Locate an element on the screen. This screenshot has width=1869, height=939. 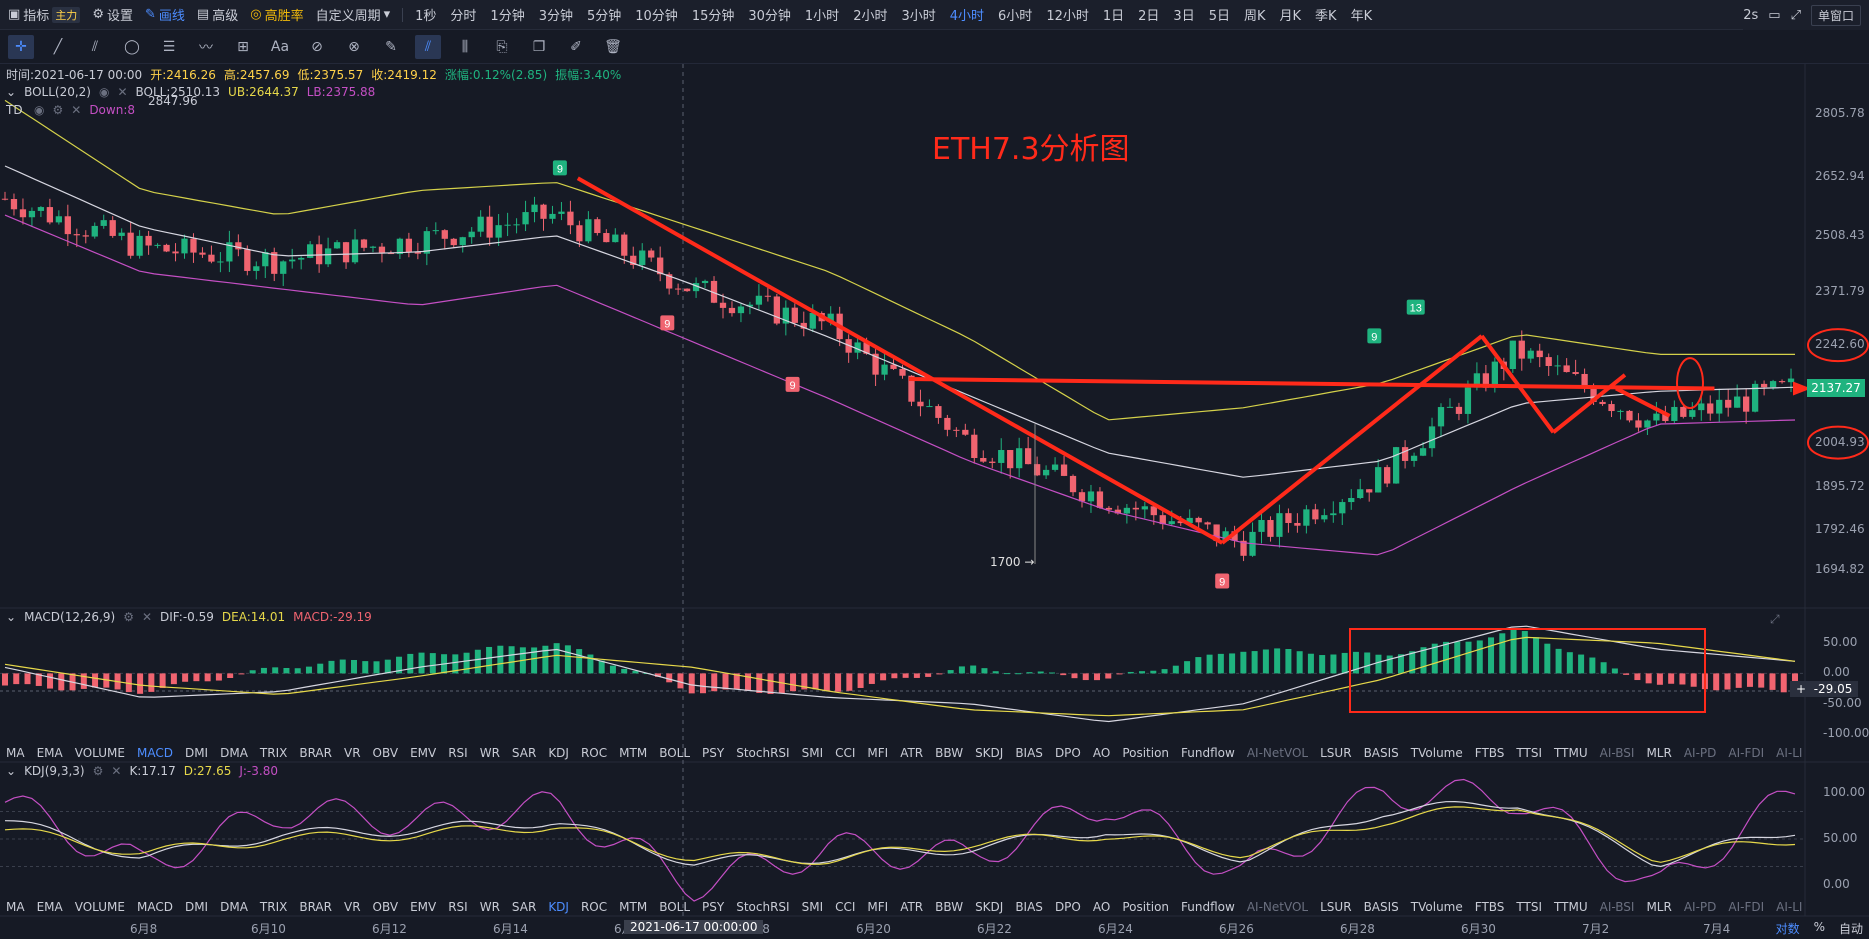
chevron-down-icon: ⌄ is located at coordinates (11, 92).